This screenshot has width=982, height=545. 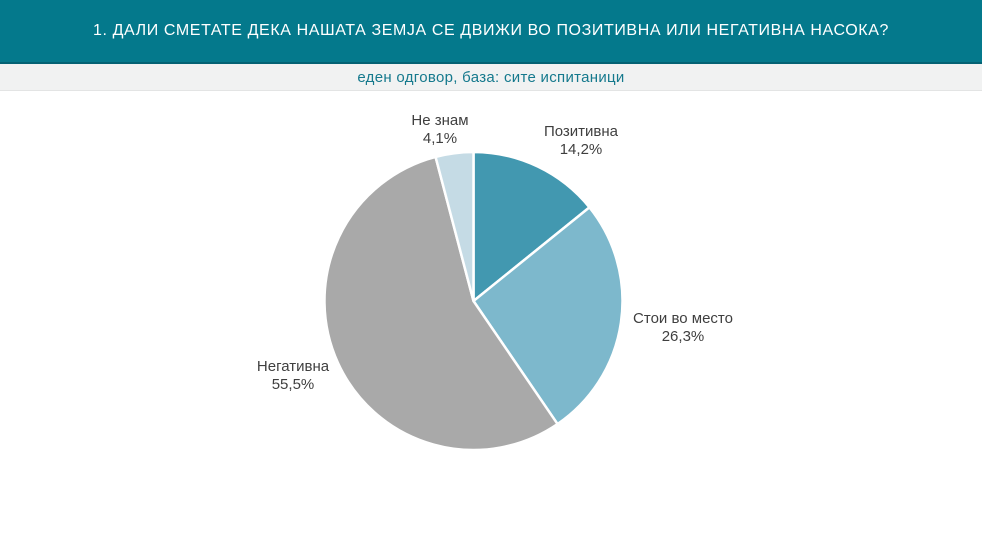 I want to click on slice-label-stoi-vo-mesto: Стои во место 26,3%, so click(x=683, y=327).